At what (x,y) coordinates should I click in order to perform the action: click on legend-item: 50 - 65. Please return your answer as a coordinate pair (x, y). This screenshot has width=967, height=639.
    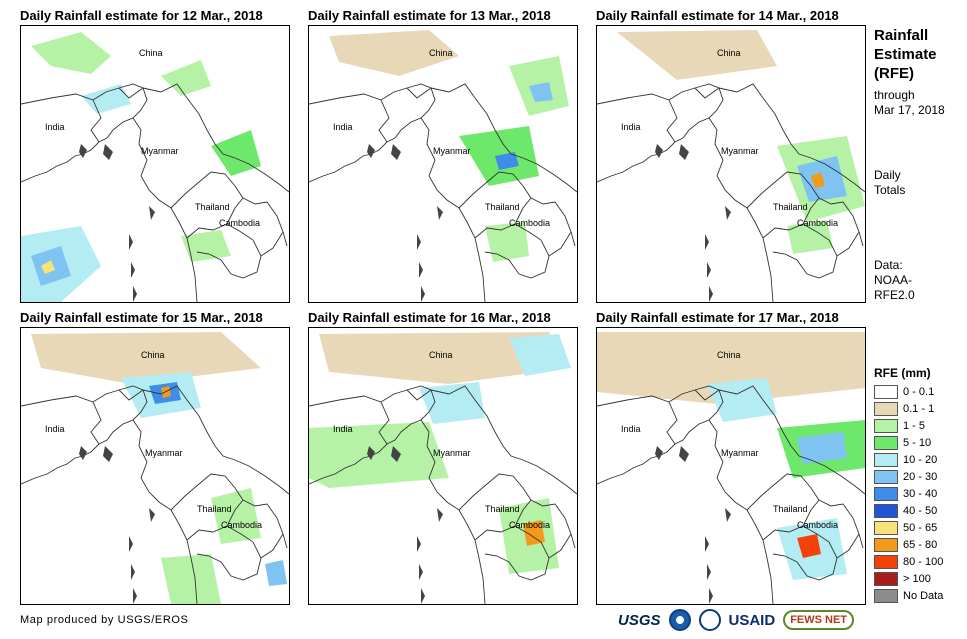
    Looking at the image, I should click on (908, 527).